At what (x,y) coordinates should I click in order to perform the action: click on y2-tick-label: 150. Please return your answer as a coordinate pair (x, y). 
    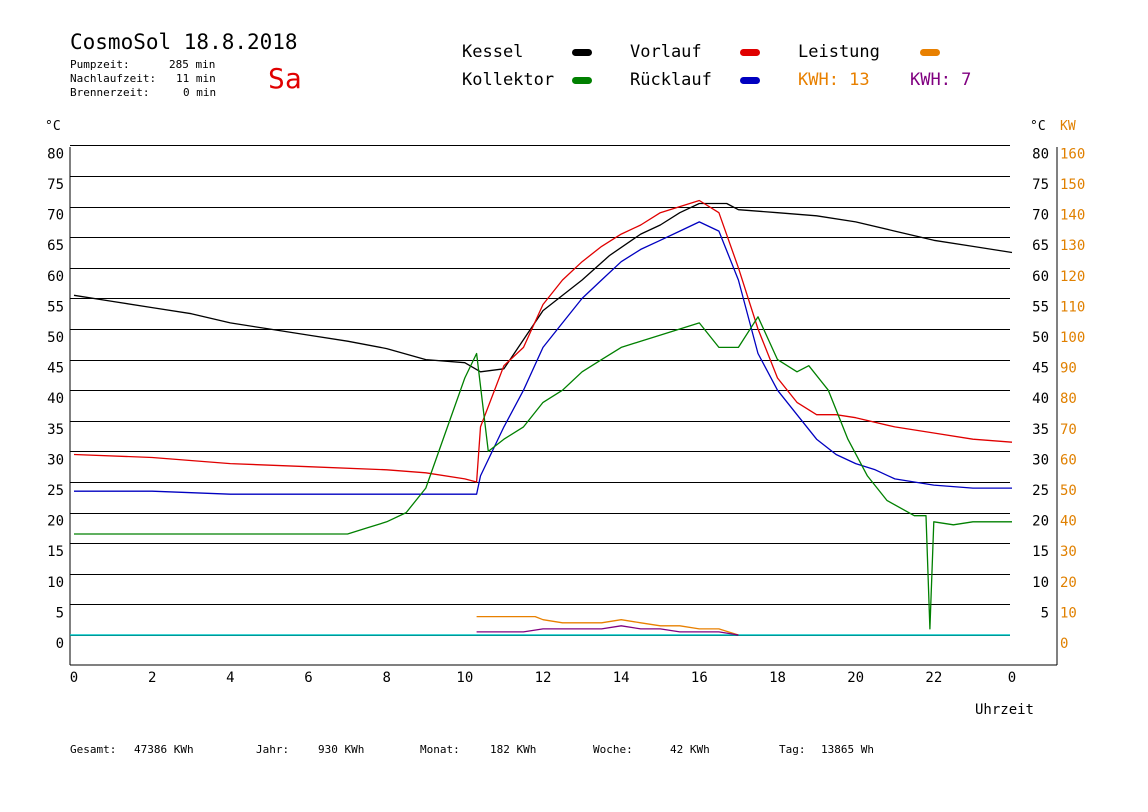
    Looking at the image, I should click on (1072, 185).